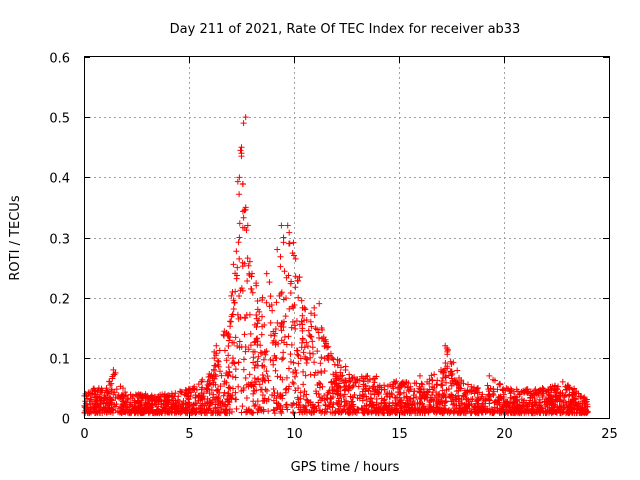 This screenshot has height=480, width=640. I want to click on x-tick-label: 5, so click(189, 434).